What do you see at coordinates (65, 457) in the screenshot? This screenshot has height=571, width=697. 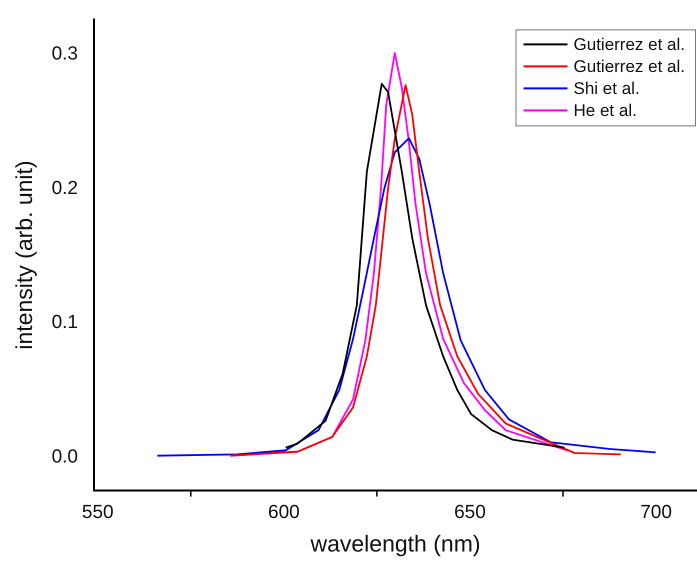 I see `y-tick-label: 0.0` at bounding box center [65, 457].